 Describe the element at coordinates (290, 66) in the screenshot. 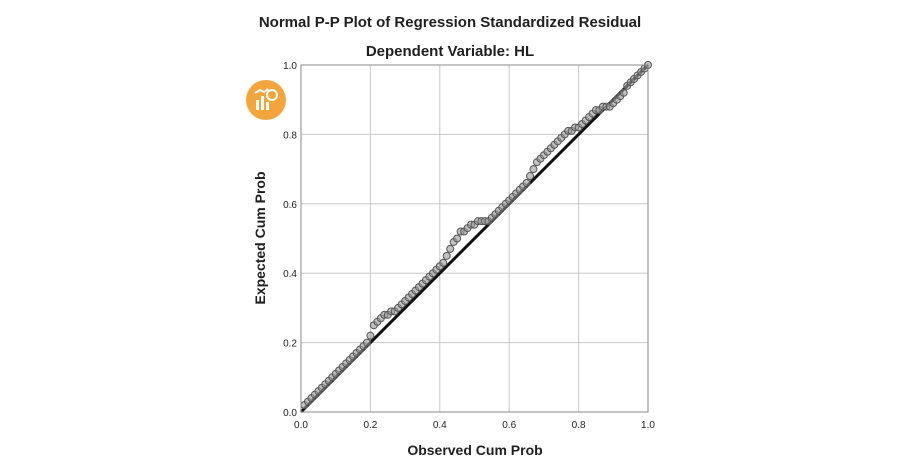

I see `y-tick-label: 1.0` at that location.